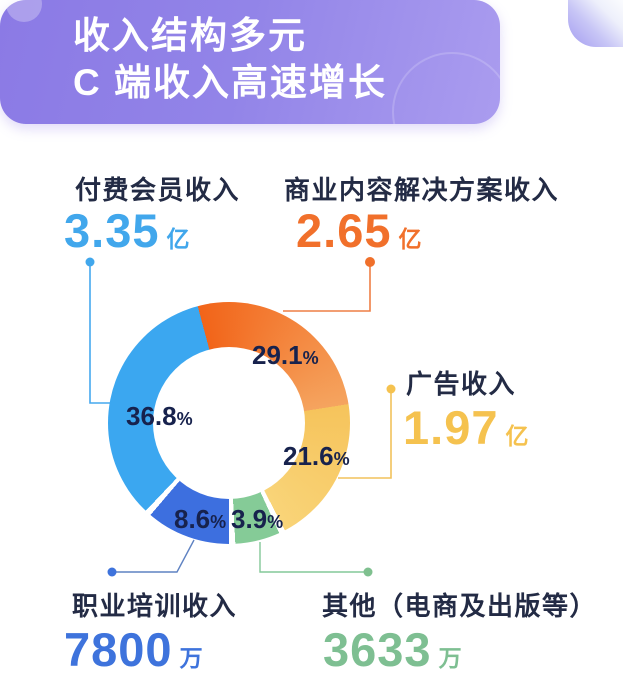 Image resolution: width=623 pixels, height=700 pixels. Describe the element at coordinates (153, 556) in the screenshot. I see `leader-line-vocational-training` at that location.